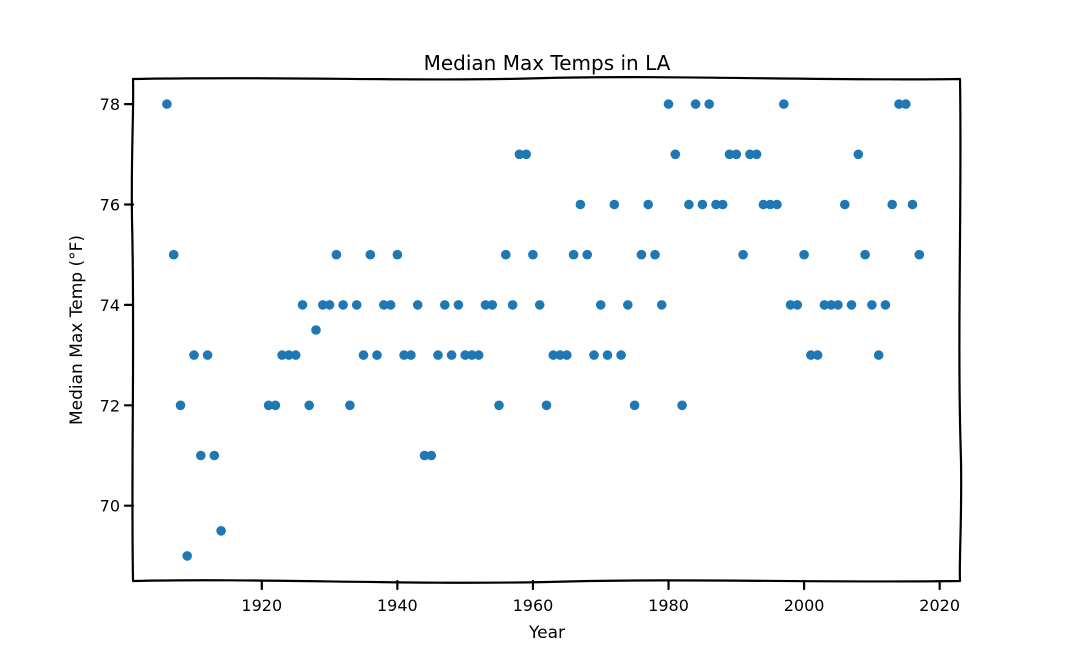  Describe the element at coordinates (295, 355) in the screenshot. I see `data-point-1925` at that location.